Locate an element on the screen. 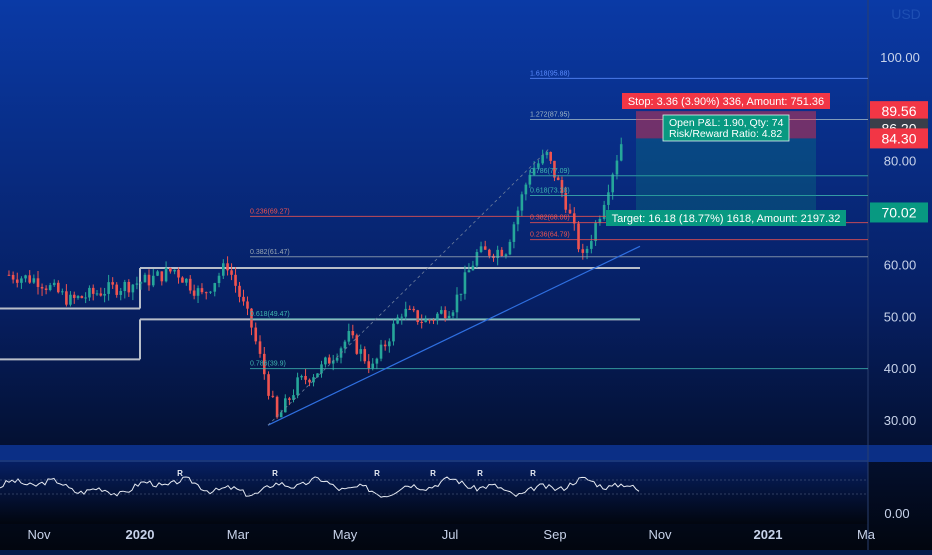  target-price-tag-box is located at coordinates (899, 212).